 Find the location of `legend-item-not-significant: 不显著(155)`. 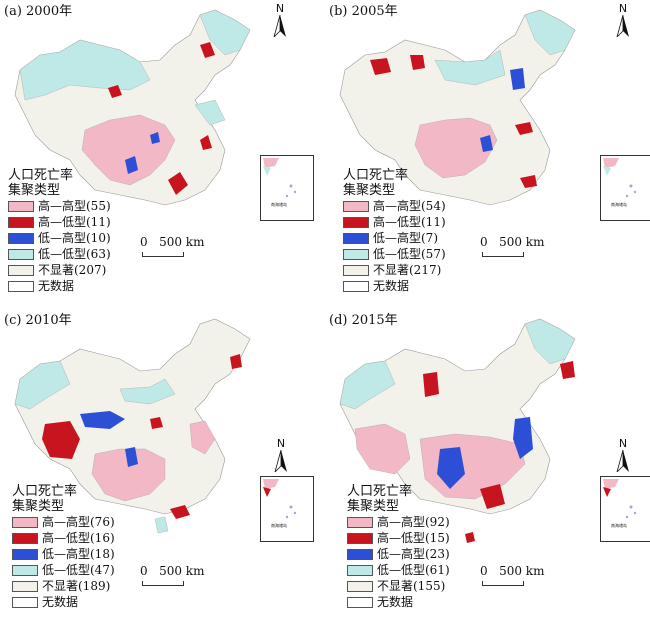

legend-item-not-significant: 不显著(155) is located at coordinates (398, 586).